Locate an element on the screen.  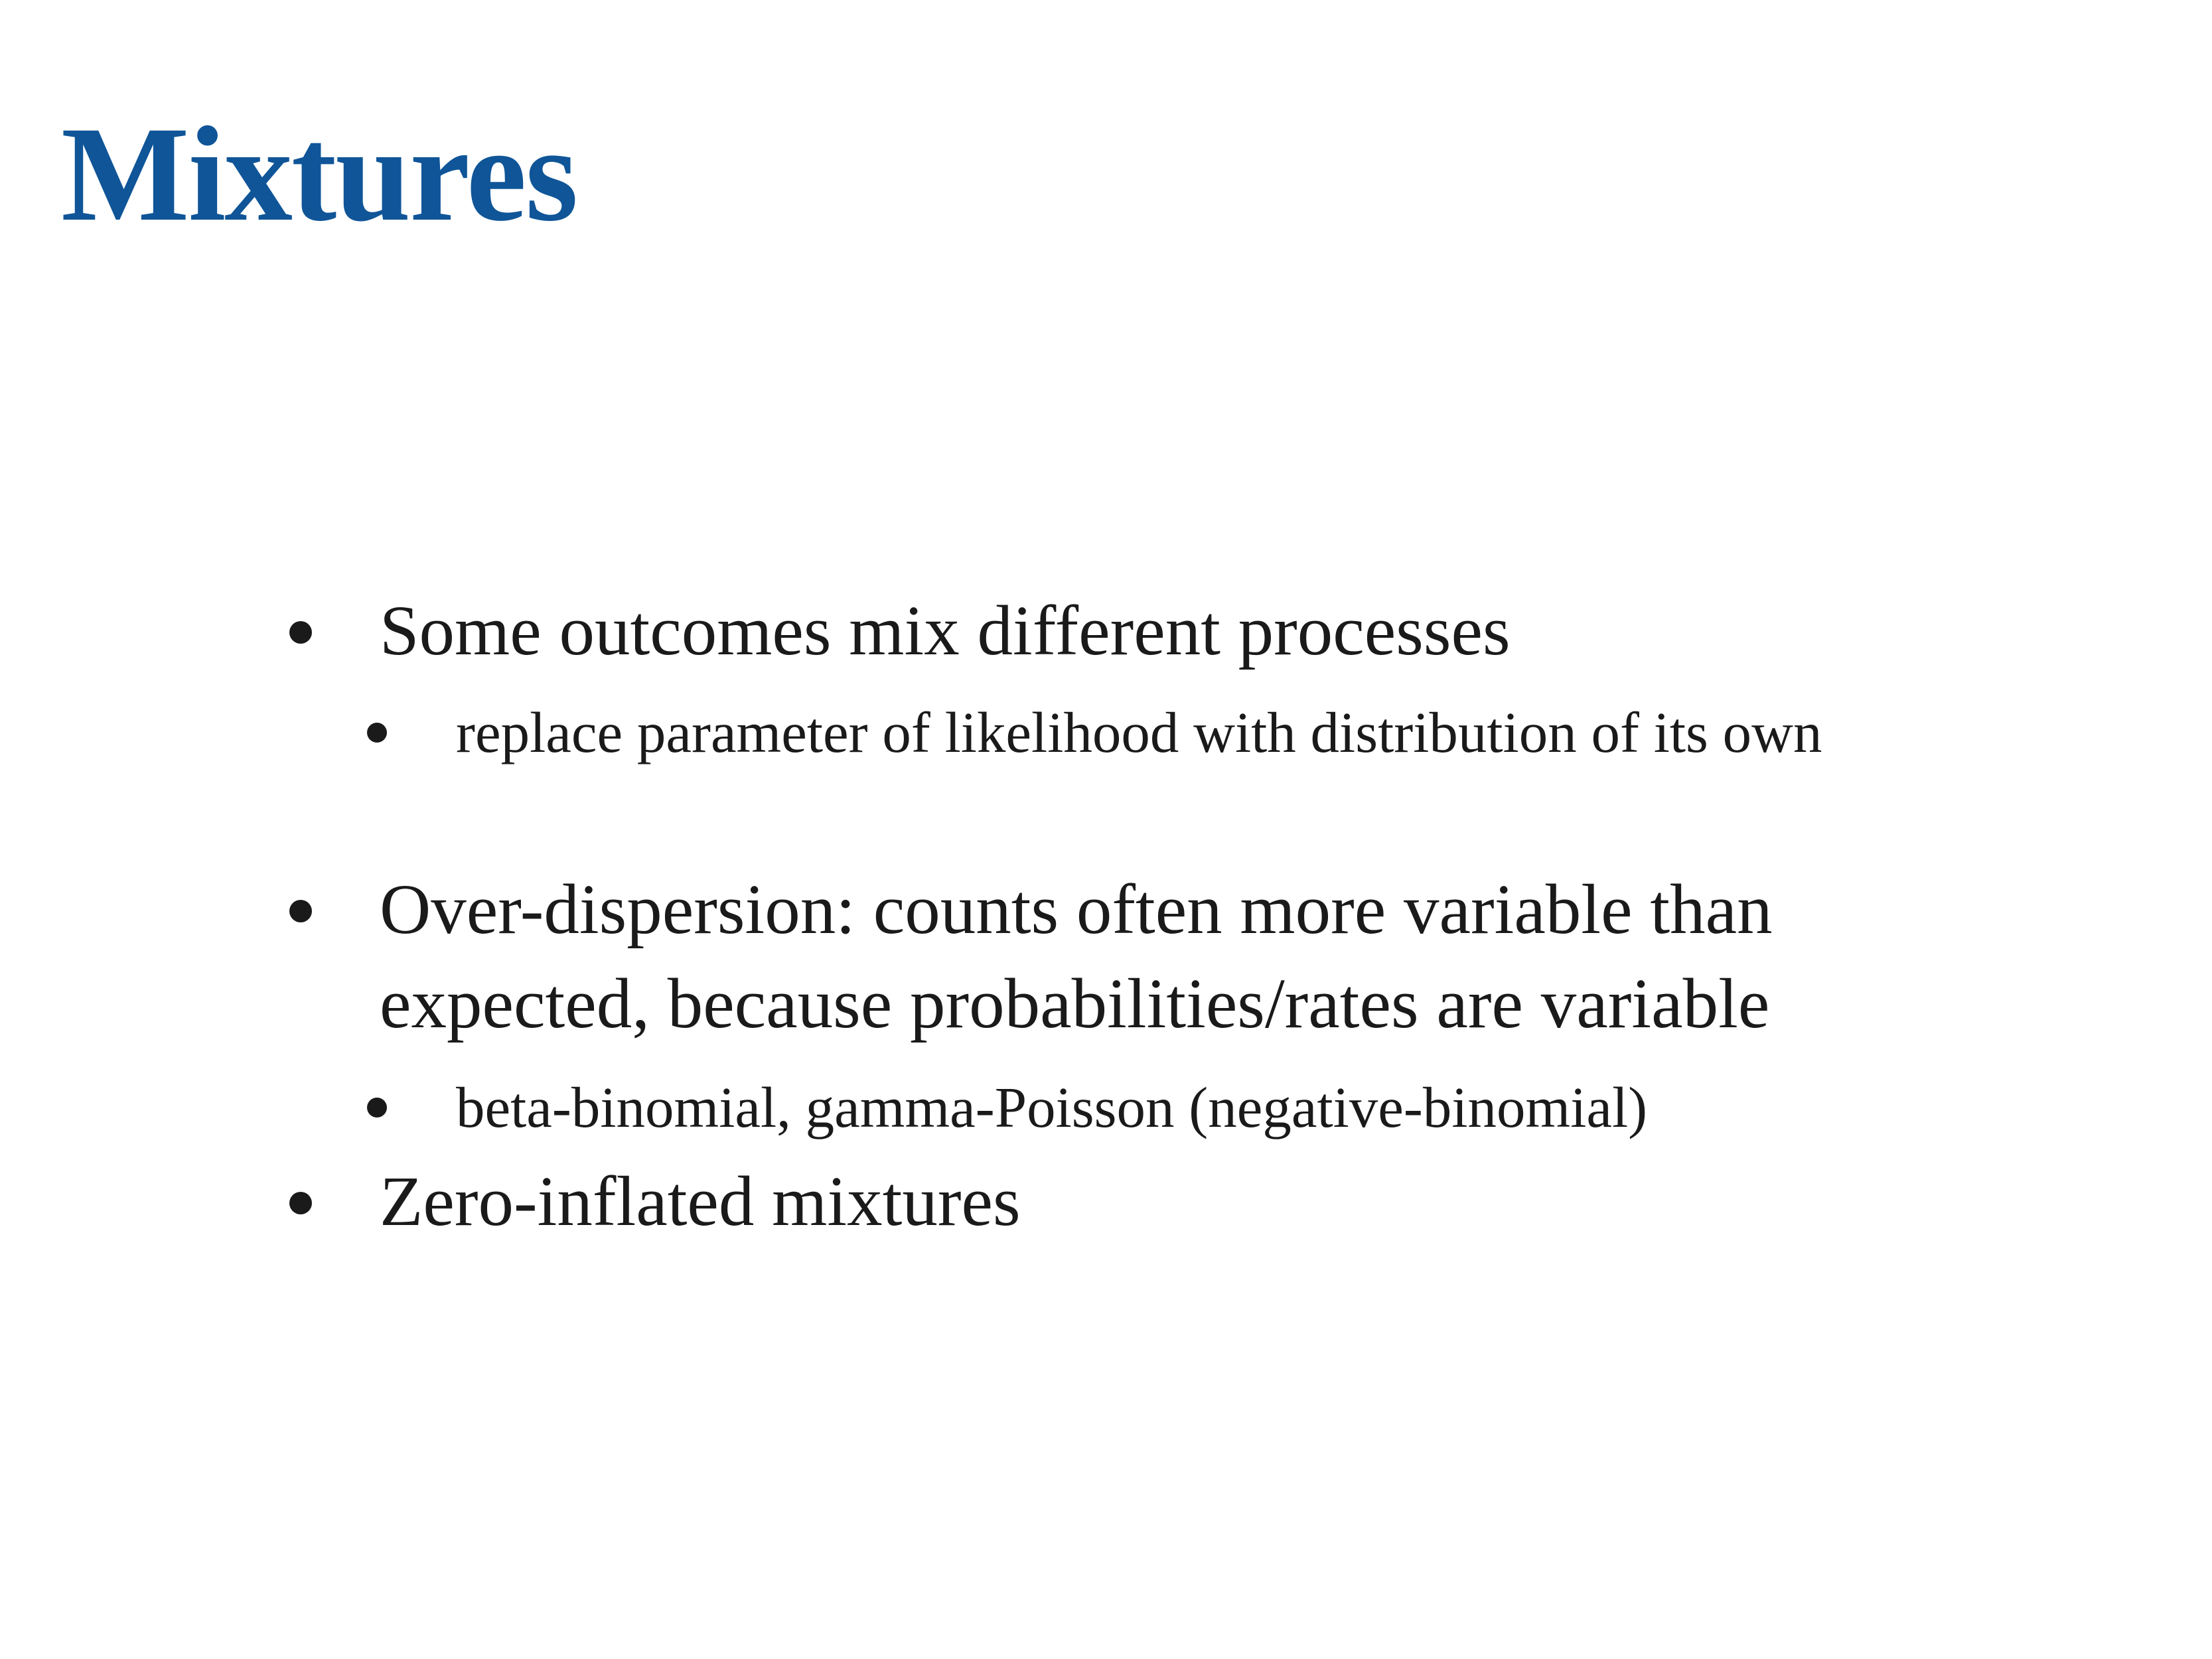
slide-title: Mixtures is located at coordinates (320, 174).